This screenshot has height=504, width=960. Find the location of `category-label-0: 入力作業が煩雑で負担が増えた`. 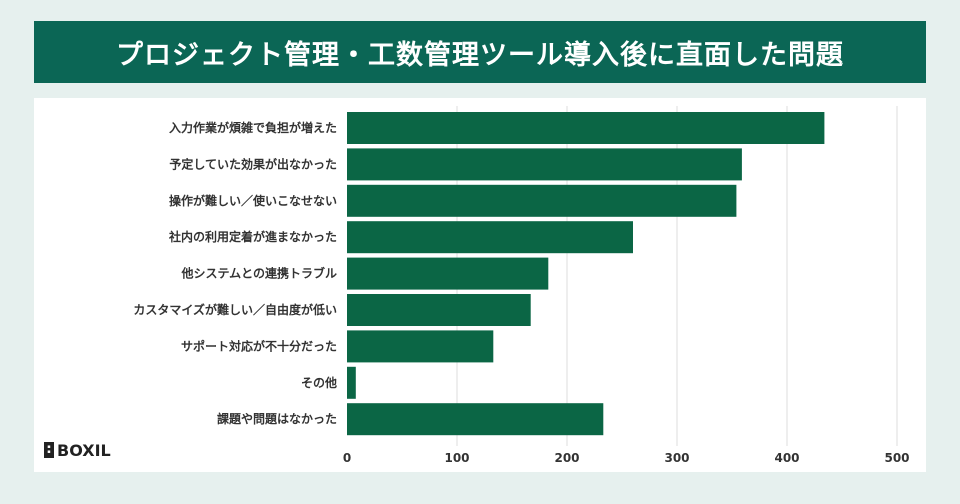

category-label-0: 入力作業が煩雑で負担が増えた is located at coordinates (253, 127).